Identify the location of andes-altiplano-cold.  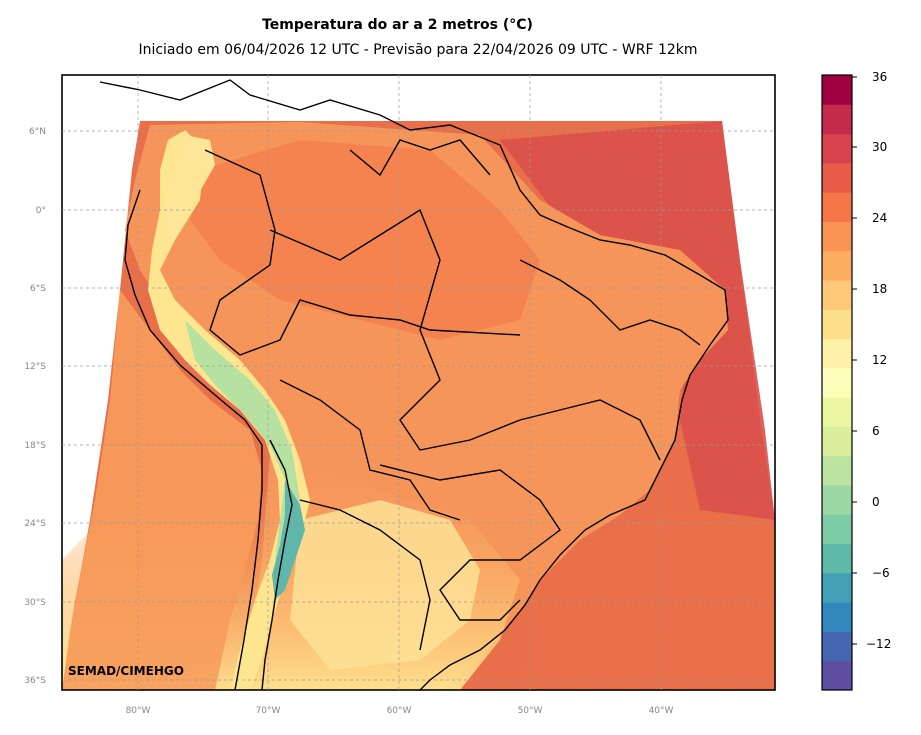
(242, 445).